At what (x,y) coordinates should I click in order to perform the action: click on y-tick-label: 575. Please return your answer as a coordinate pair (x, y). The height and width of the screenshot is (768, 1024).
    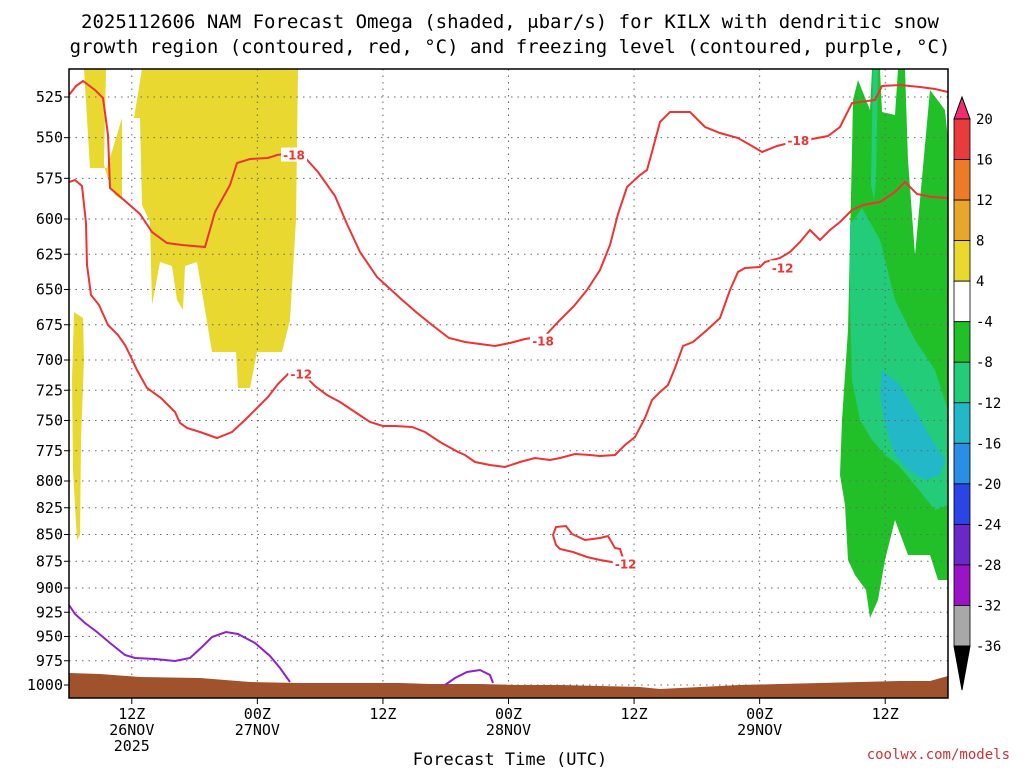
    Looking at the image, I should click on (49, 178).